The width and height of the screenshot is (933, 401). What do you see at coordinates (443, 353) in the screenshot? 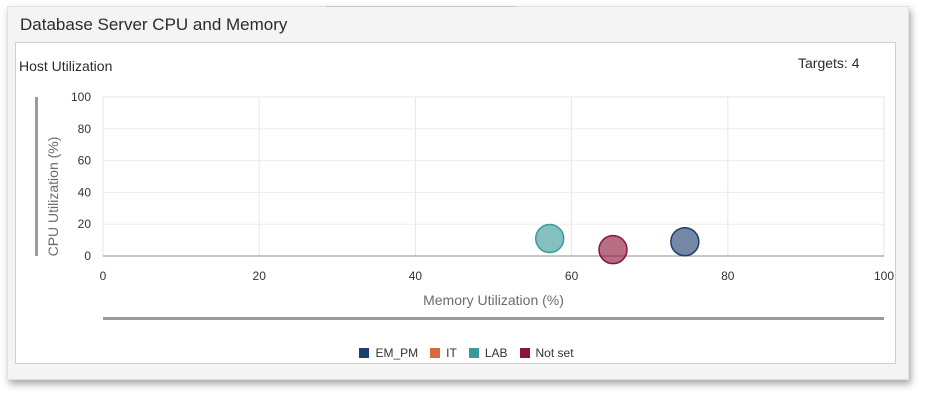
I see `legend-item-it: IT` at bounding box center [443, 353].